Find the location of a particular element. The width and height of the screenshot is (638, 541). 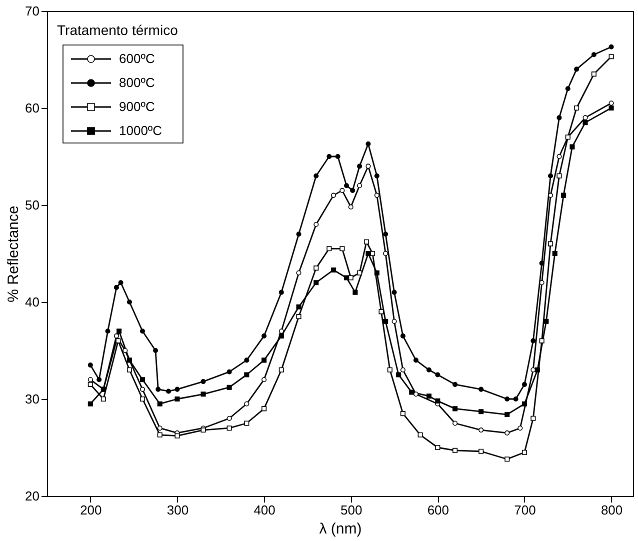

legend-label: 900ºC is located at coordinates (137, 106).